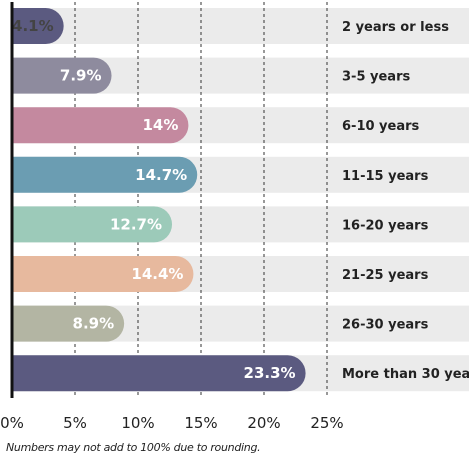 This screenshot has width=469, height=460. Describe the element at coordinates (385, 325) in the screenshot. I see `category-label: 26-30 years` at that location.